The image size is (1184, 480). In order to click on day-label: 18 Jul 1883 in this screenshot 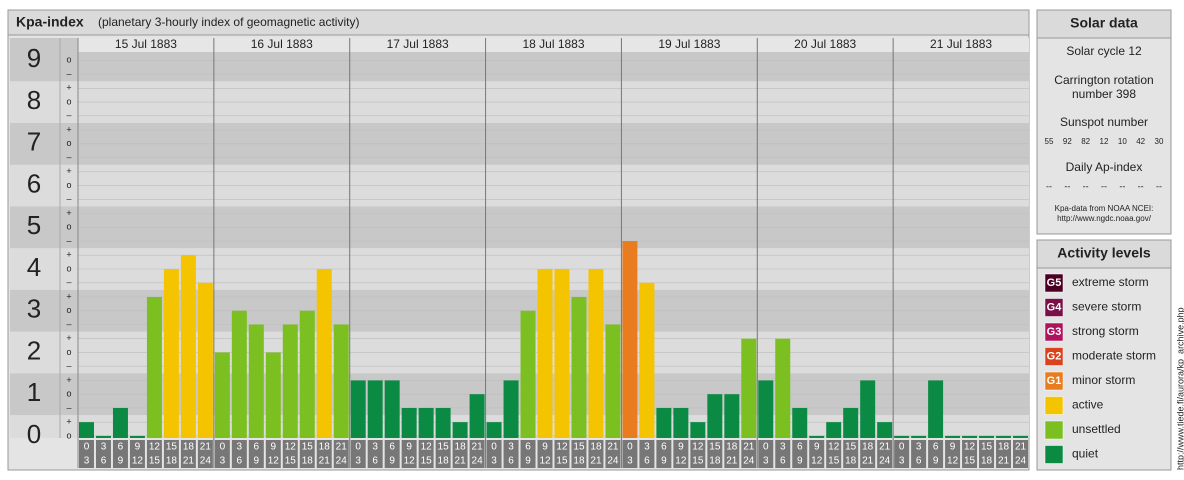, I will do `click(553, 44)`.